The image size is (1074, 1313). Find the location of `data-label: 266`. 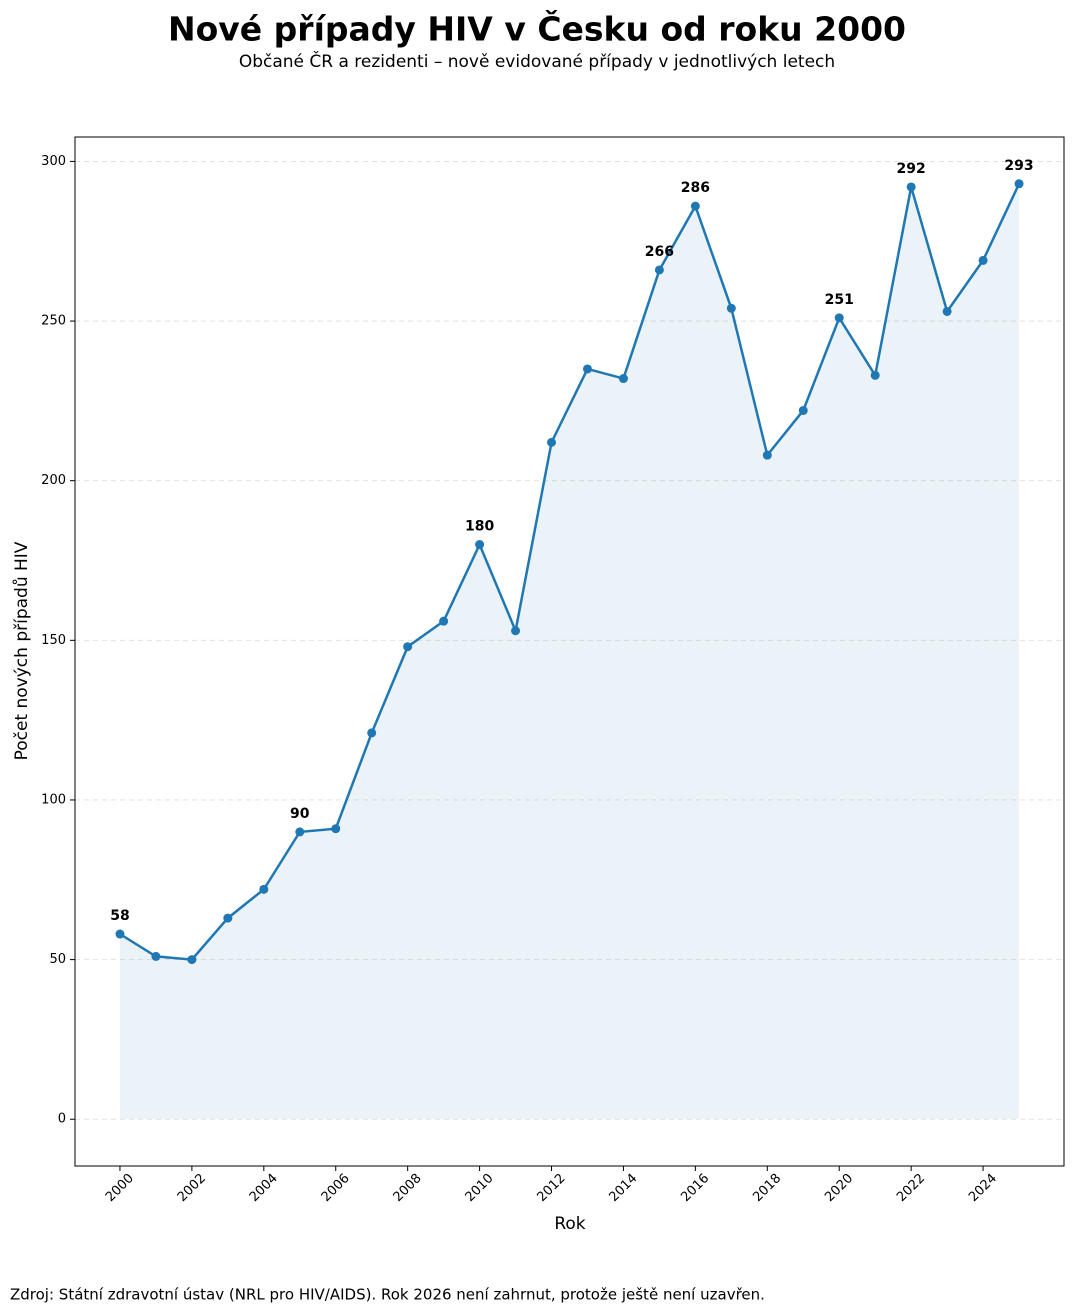

data-label: 266 is located at coordinates (659, 252).